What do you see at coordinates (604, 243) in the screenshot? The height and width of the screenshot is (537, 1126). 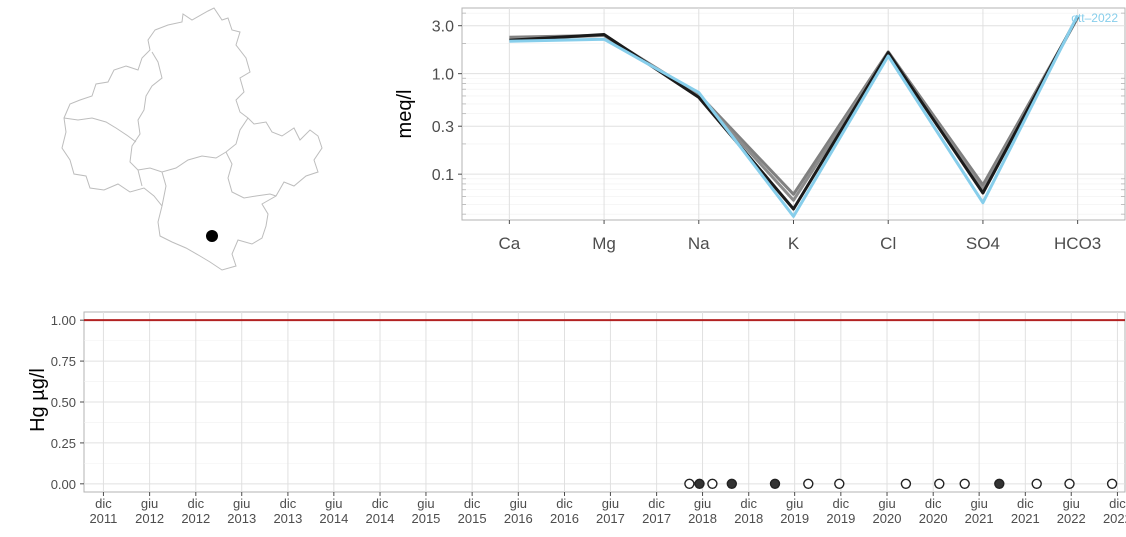 I see `x-tick-label: Mg` at bounding box center [604, 243].